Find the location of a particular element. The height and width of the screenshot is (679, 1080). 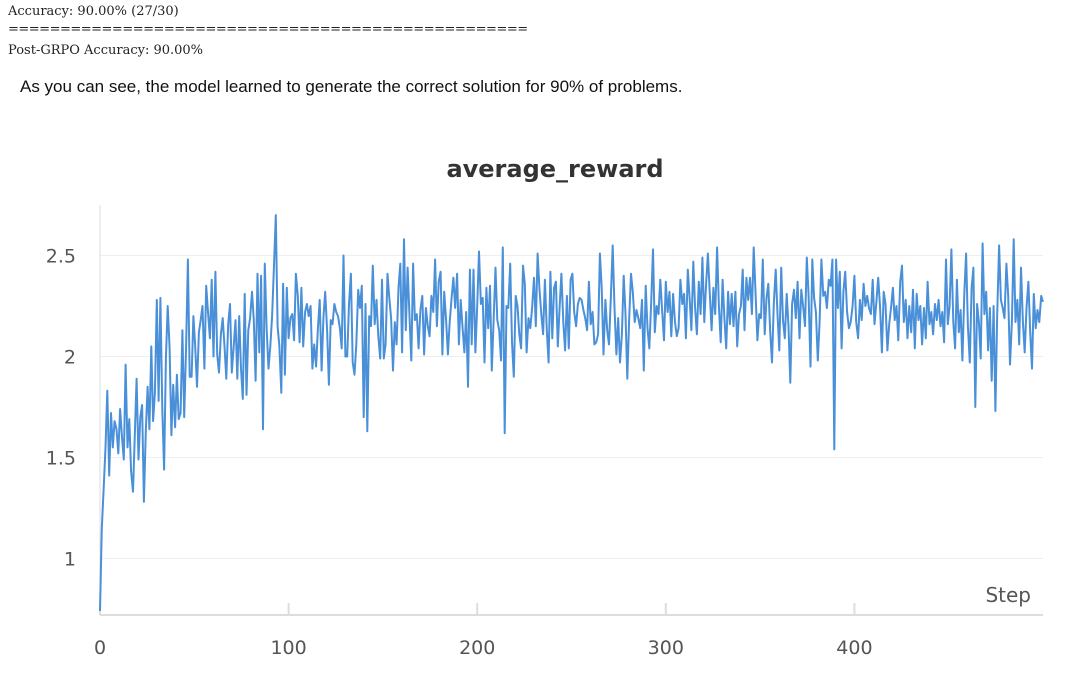

y-tick-label: 1 is located at coordinates (70, 559).